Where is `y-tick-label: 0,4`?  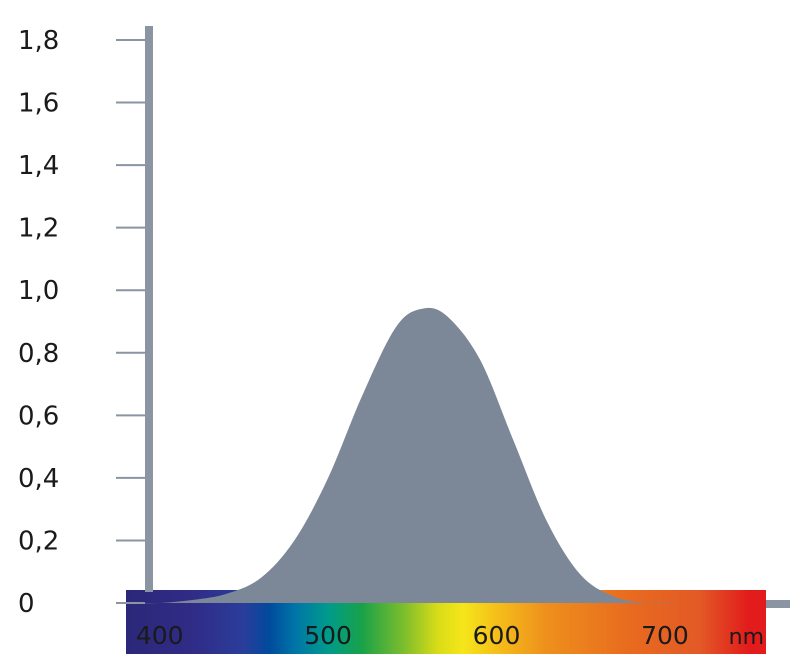 y-tick-label: 0,4 is located at coordinates (38, 479).